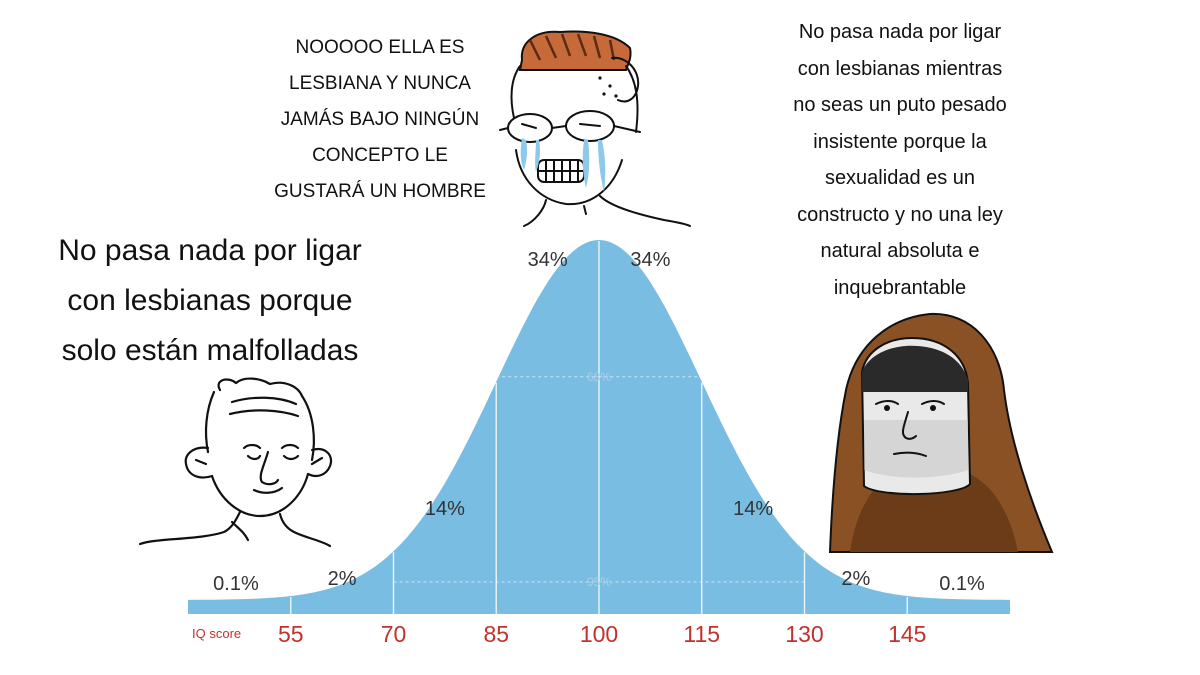 This screenshot has width=1200, height=675. I want to click on x-tick-label: 115, so click(701, 634).